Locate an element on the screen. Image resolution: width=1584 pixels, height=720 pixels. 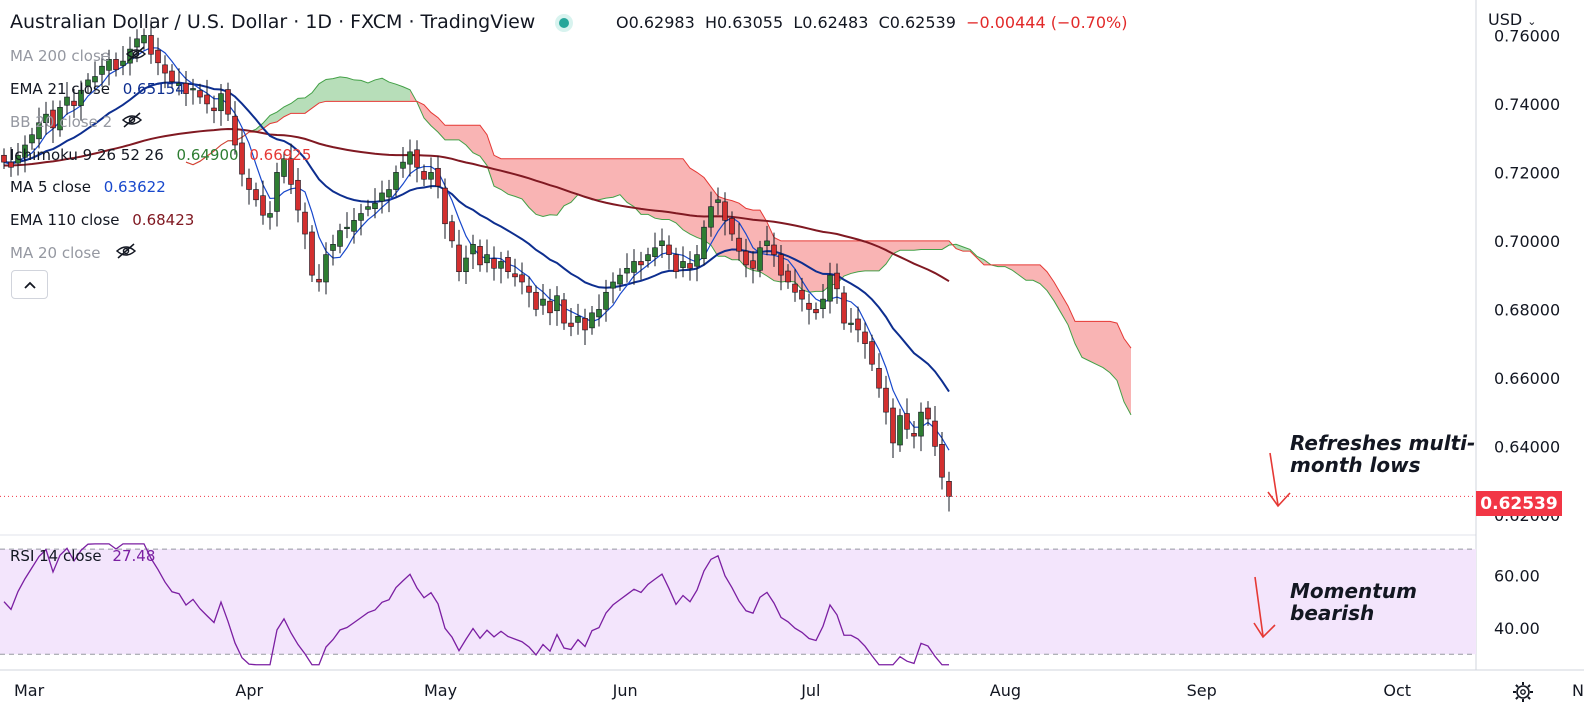
rsi-band is located at coordinates (738, 602).